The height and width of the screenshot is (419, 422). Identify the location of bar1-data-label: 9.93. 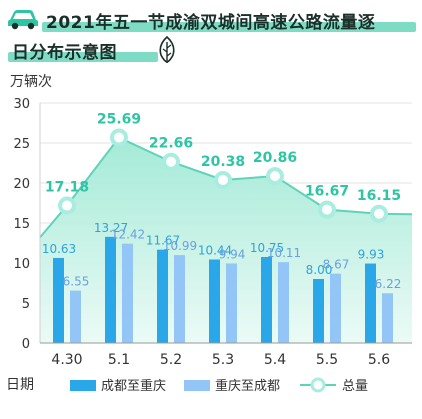
(371, 255).